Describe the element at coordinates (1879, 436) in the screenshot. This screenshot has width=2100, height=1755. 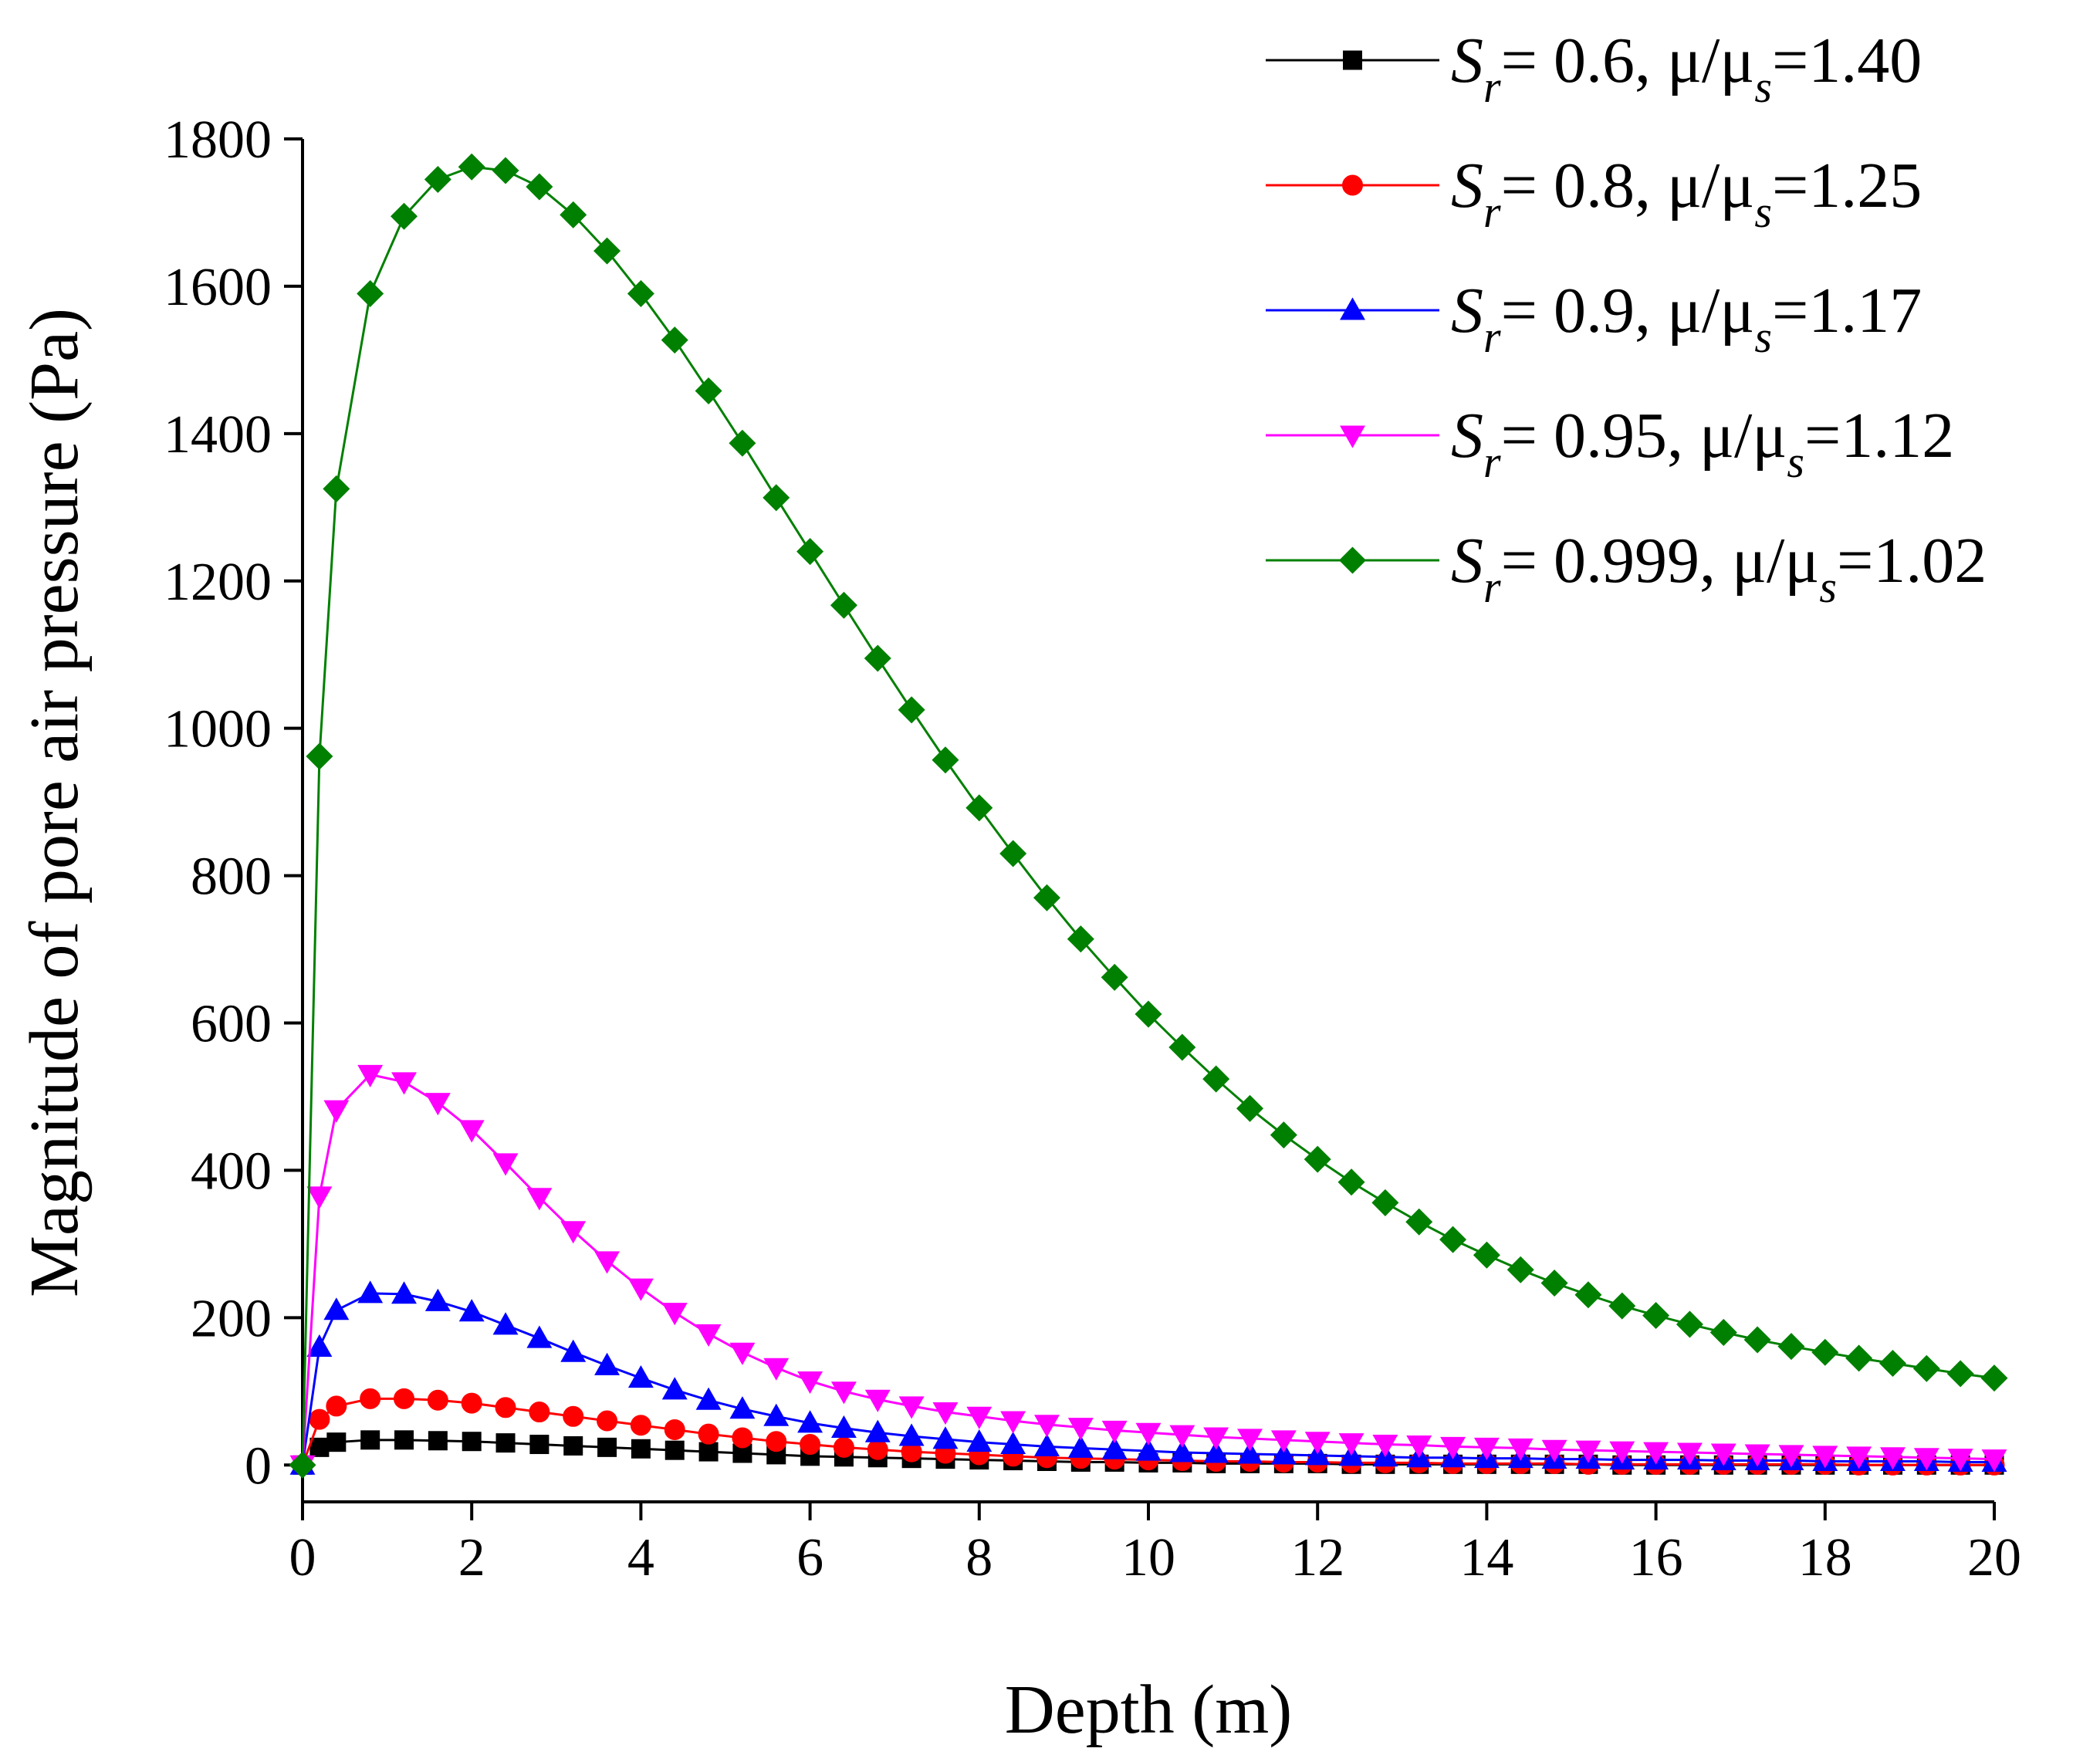
I see `legend-label-part: =1.12` at that location.